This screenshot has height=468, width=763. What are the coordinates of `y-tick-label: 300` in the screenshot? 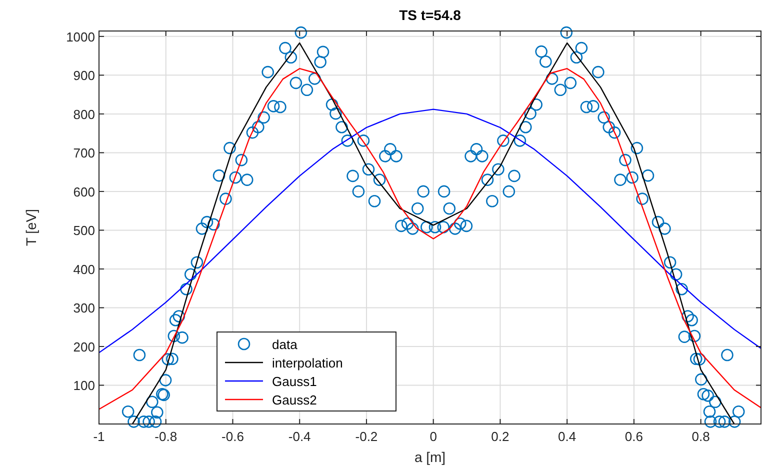 It's located at (84, 308).